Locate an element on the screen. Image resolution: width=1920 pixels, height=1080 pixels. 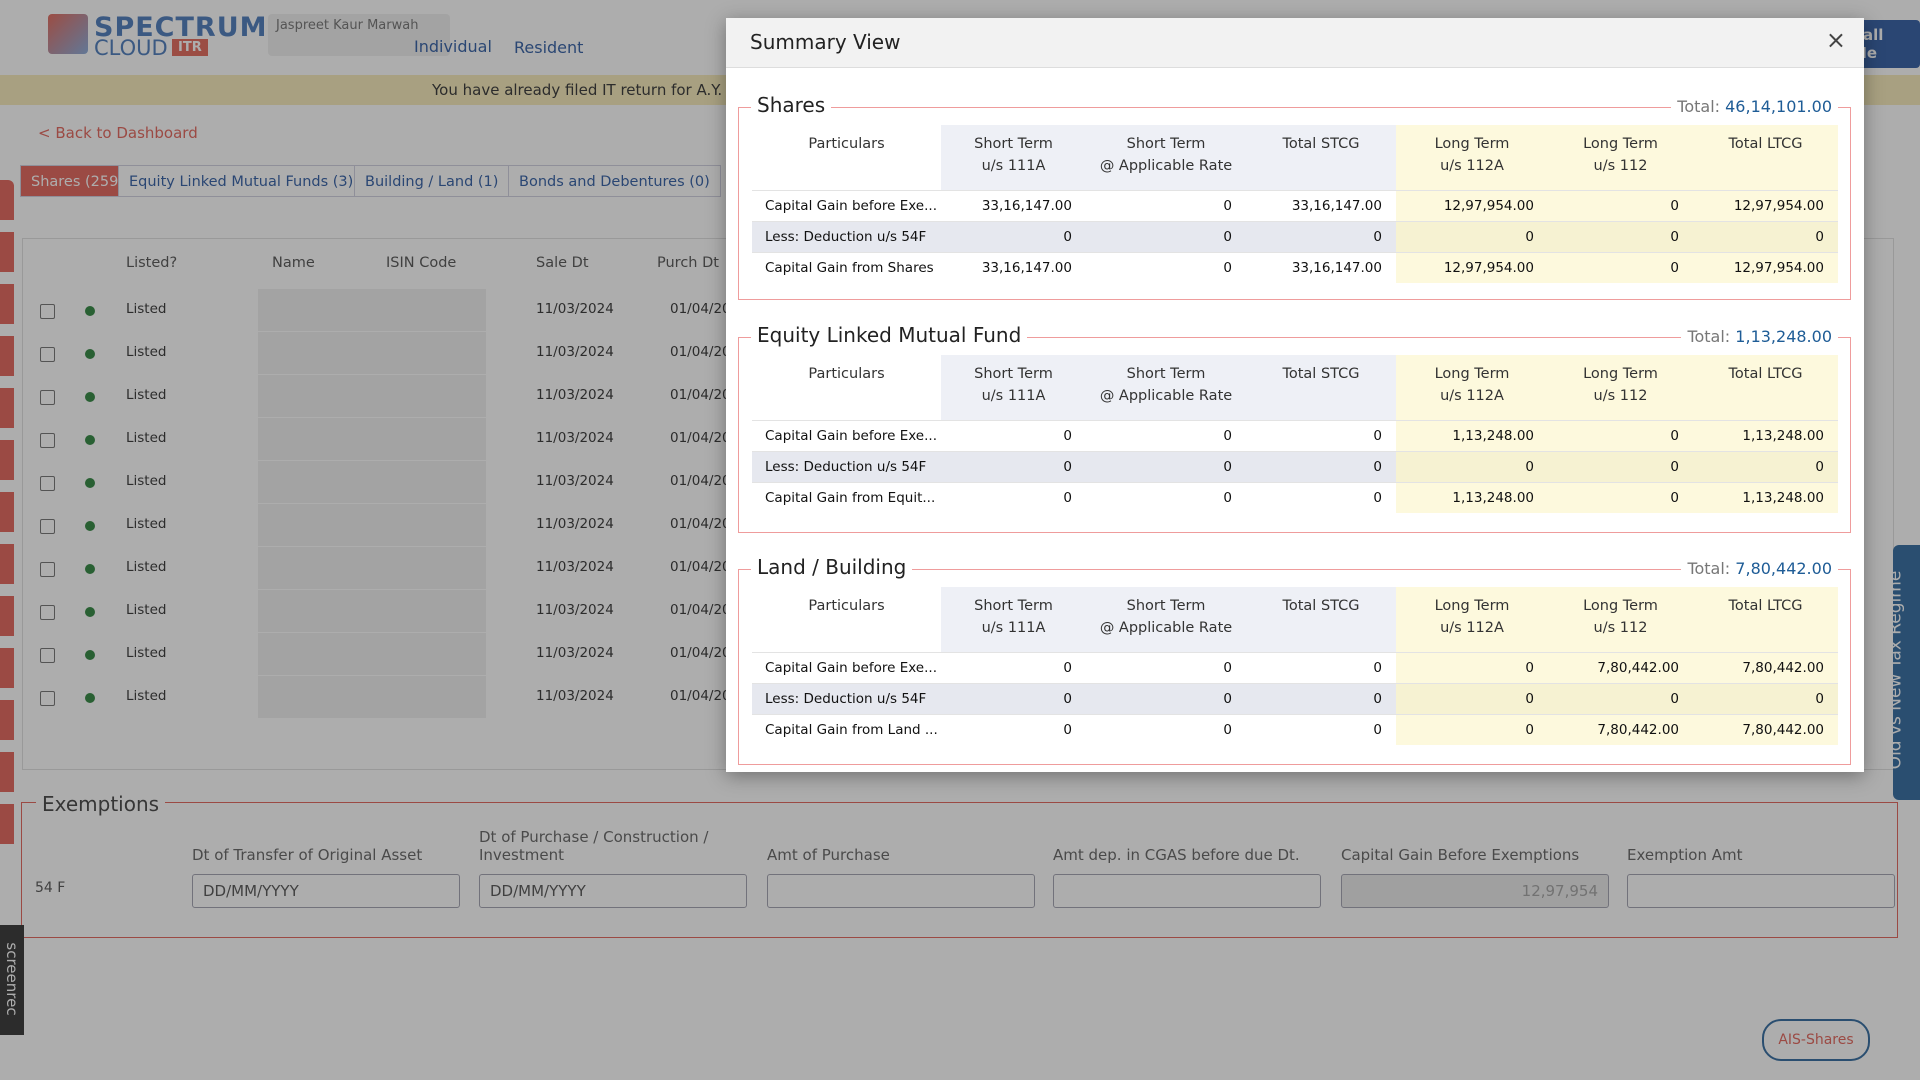
section-total: Total: 7,80,442.00 is located at coordinates (1759, 568).